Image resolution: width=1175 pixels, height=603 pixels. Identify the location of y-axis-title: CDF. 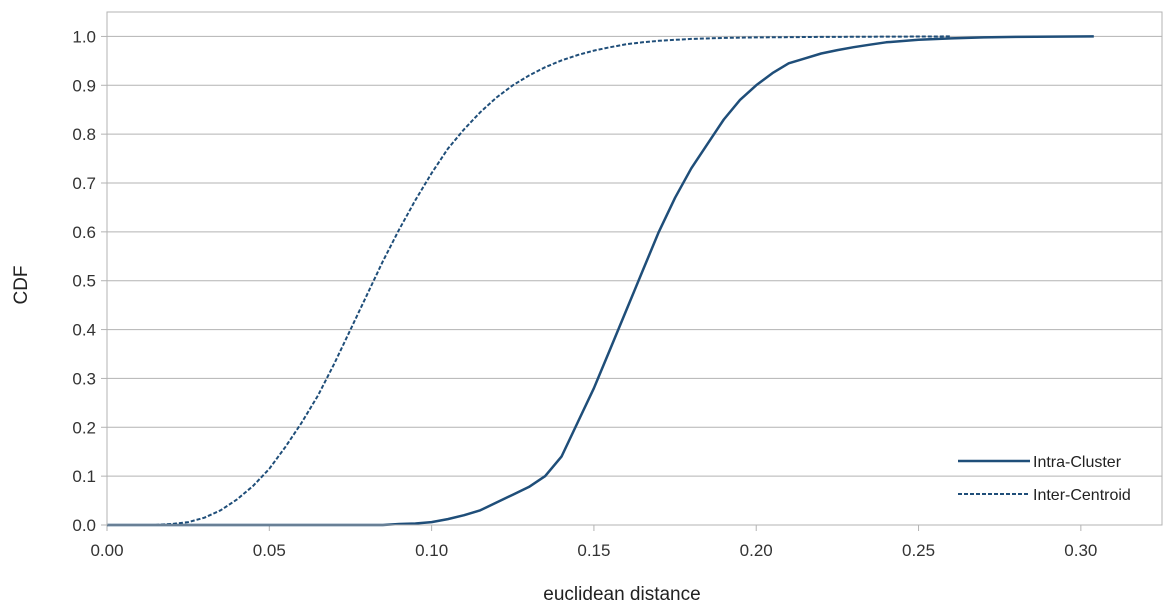
(21, 284).